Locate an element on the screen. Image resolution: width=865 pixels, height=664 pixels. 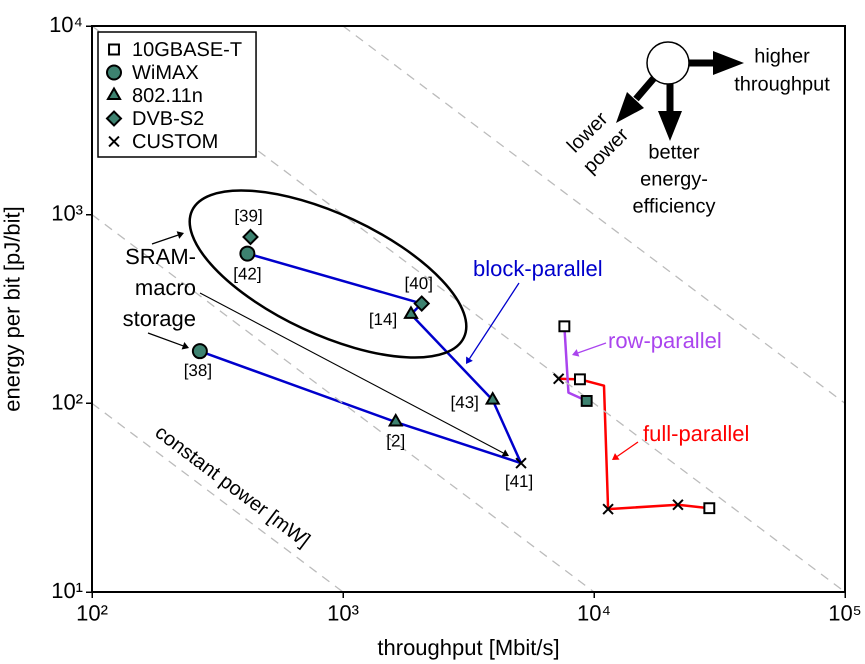
y-tick-label: 10³ is located at coordinates (67, 213).